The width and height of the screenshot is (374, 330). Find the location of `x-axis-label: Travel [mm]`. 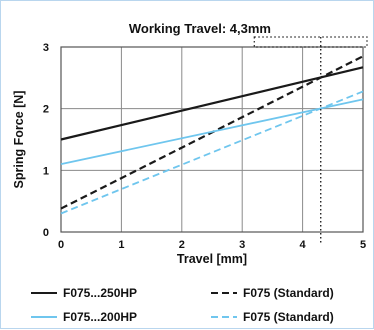

x-axis-label: Travel [mm] is located at coordinates (212, 259).